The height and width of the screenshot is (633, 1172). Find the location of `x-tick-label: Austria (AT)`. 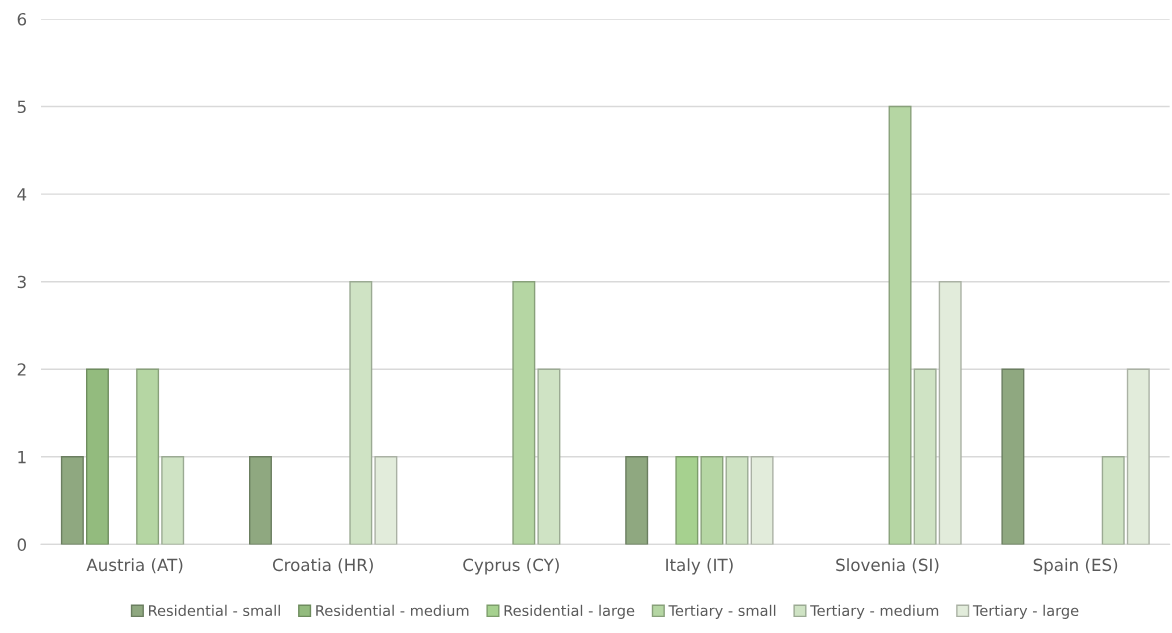

x-tick-label: Austria (AT) is located at coordinates (134, 566).